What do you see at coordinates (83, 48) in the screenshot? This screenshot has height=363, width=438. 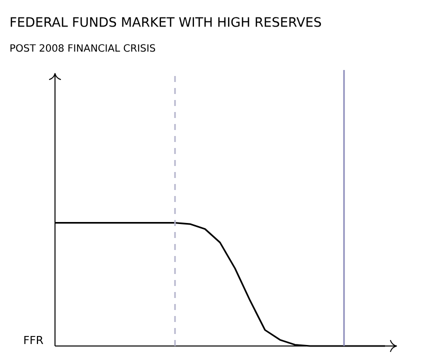 I see `chart-subtitle: POST 2008 FINANCIAL CRISIS` at bounding box center [83, 48].